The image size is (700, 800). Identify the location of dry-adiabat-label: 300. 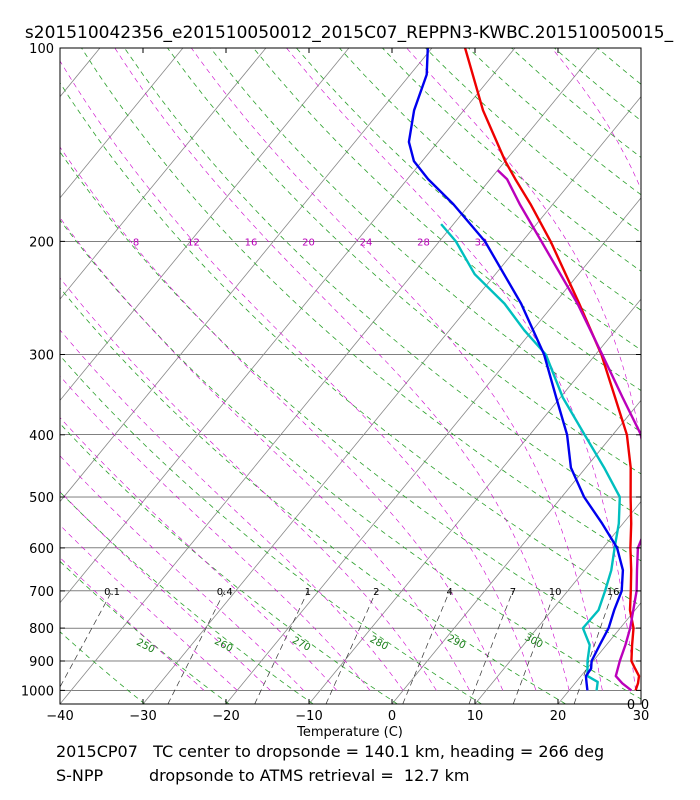
(534, 641).